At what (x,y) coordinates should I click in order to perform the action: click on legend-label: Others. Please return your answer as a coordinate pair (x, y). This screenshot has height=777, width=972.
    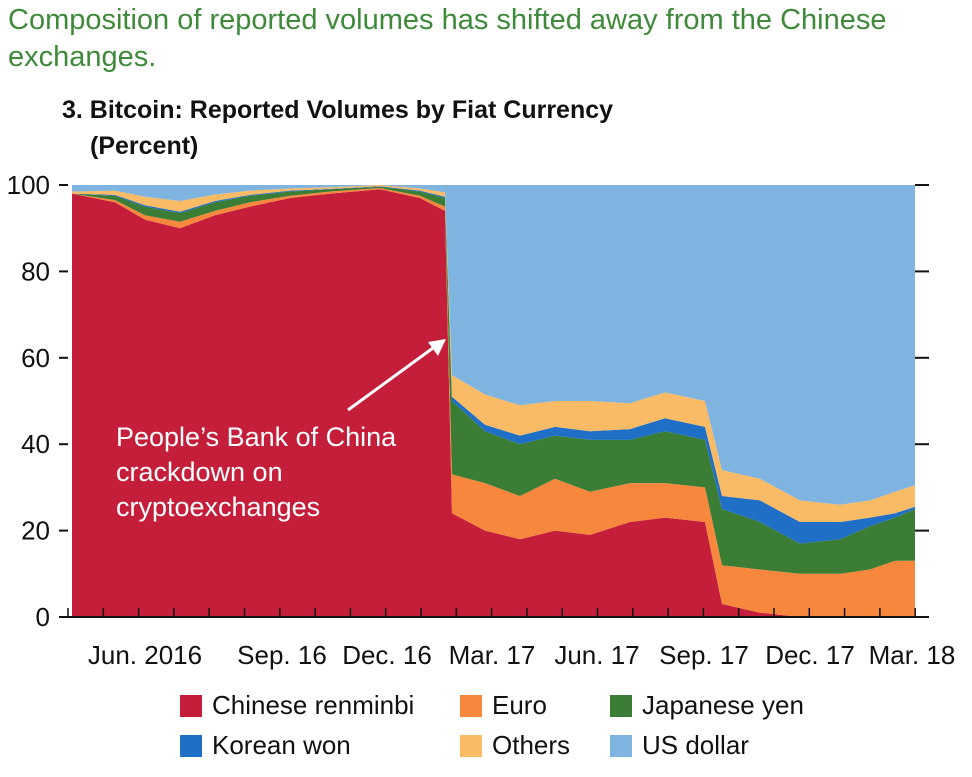
    Looking at the image, I should click on (531, 745).